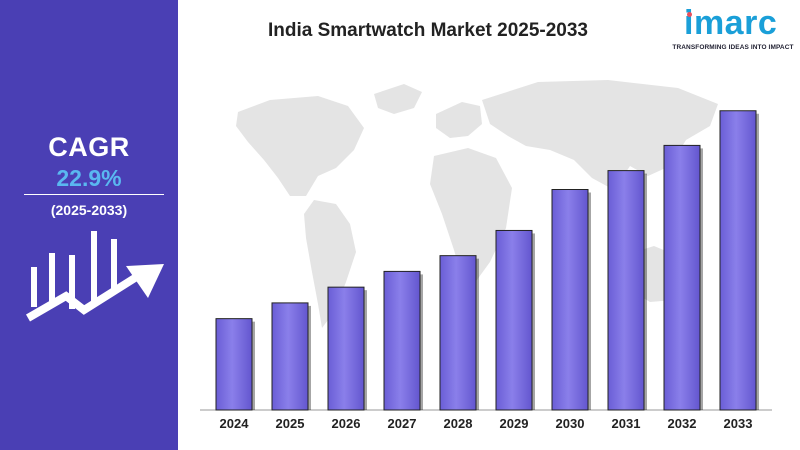  What do you see at coordinates (733, 47) in the screenshot?
I see `logo-tagline: TRANSFORMING IDEAS INTO IMPACT` at bounding box center [733, 47].